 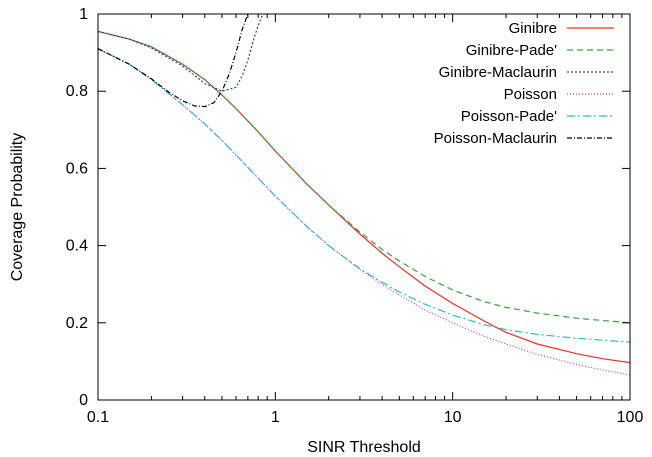 I want to click on legend-label-1: Ginibre, so click(x=533, y=28).